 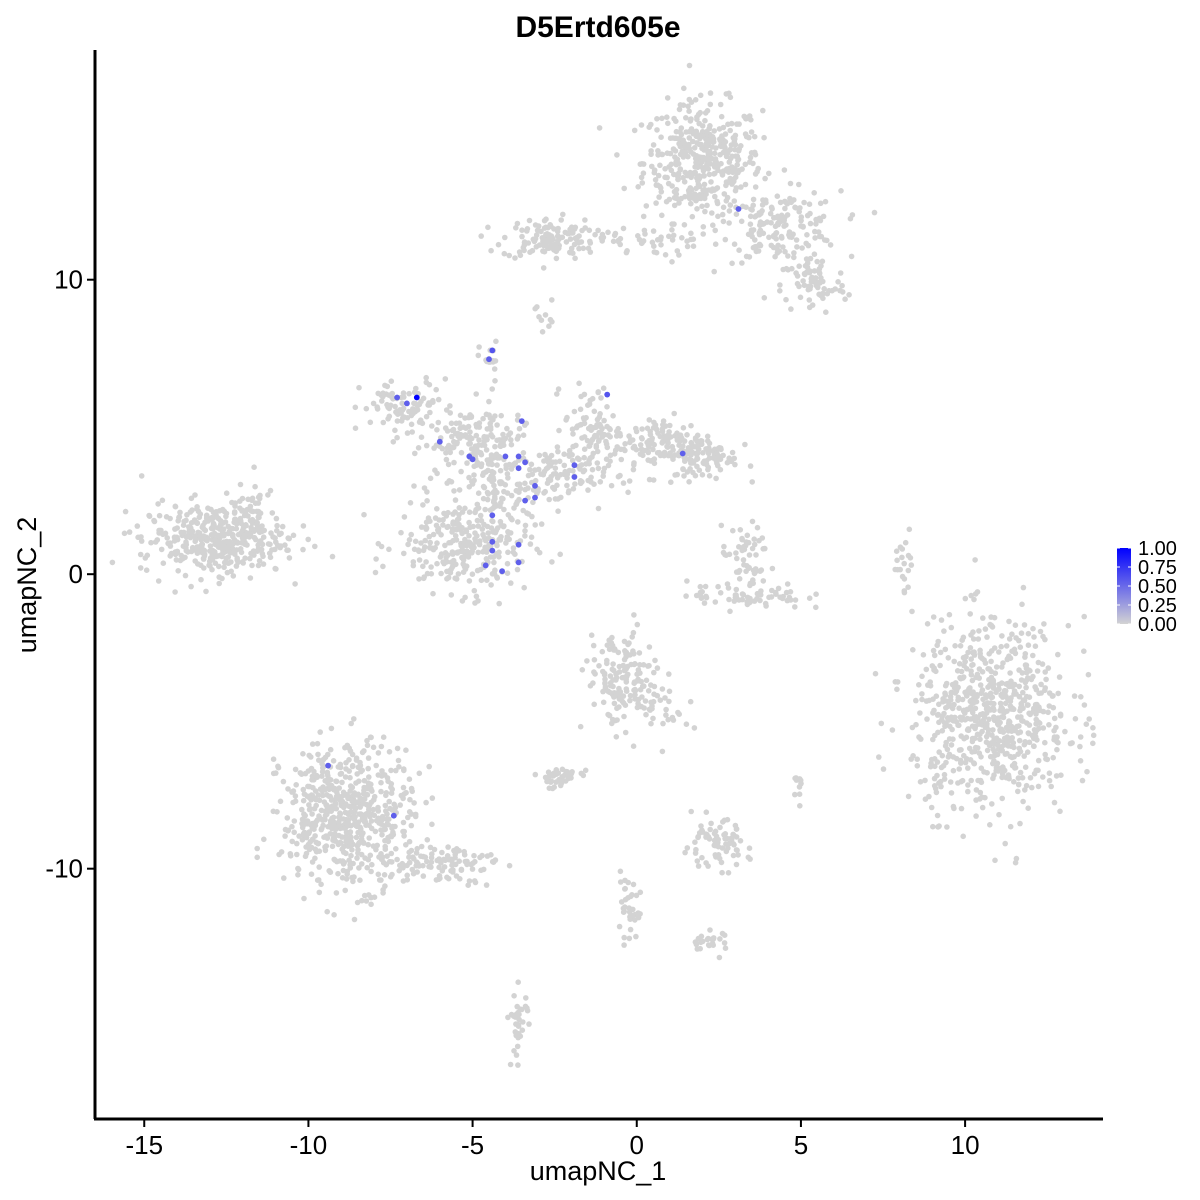 I want to click on expressing-point, so click(x=525, y=500).